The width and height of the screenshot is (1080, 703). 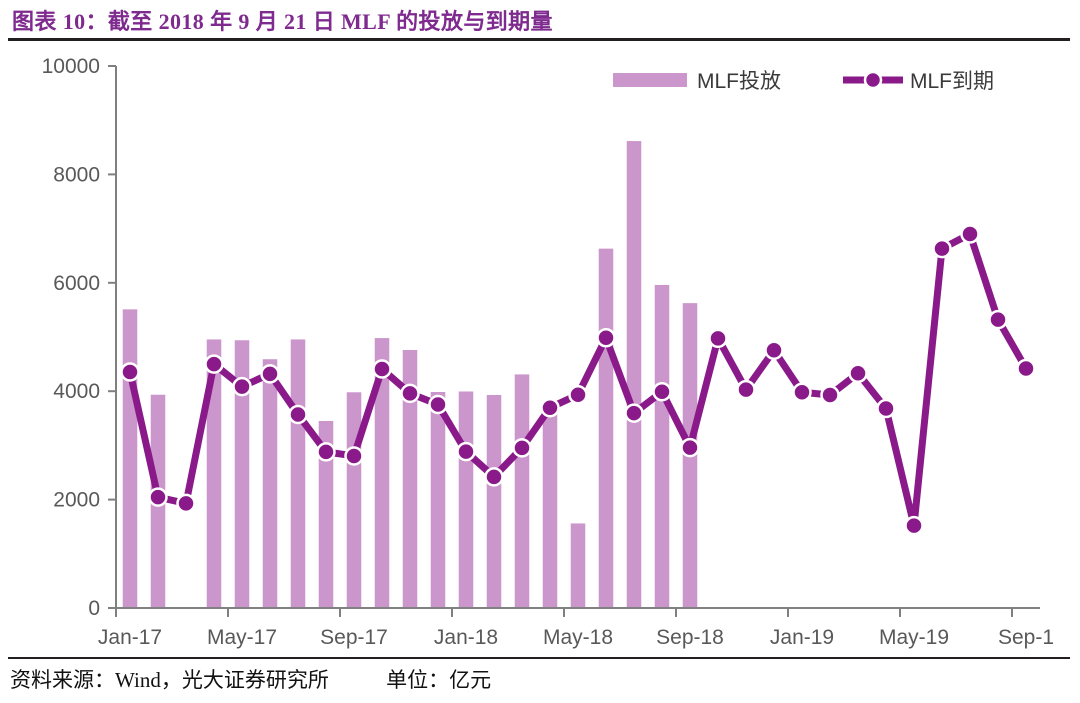 What do you see at coordinates (690, 637) in the screenshot?
I see `x-tick-label: Sep-18` at bounding box center [690, 637].